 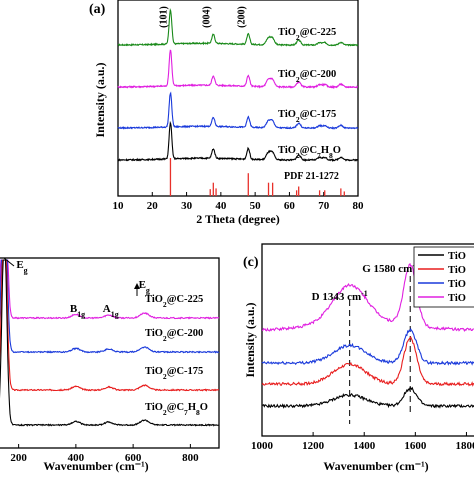 I want to click on panel-a-x-tick-label: 50, so click(x=256, y=206).